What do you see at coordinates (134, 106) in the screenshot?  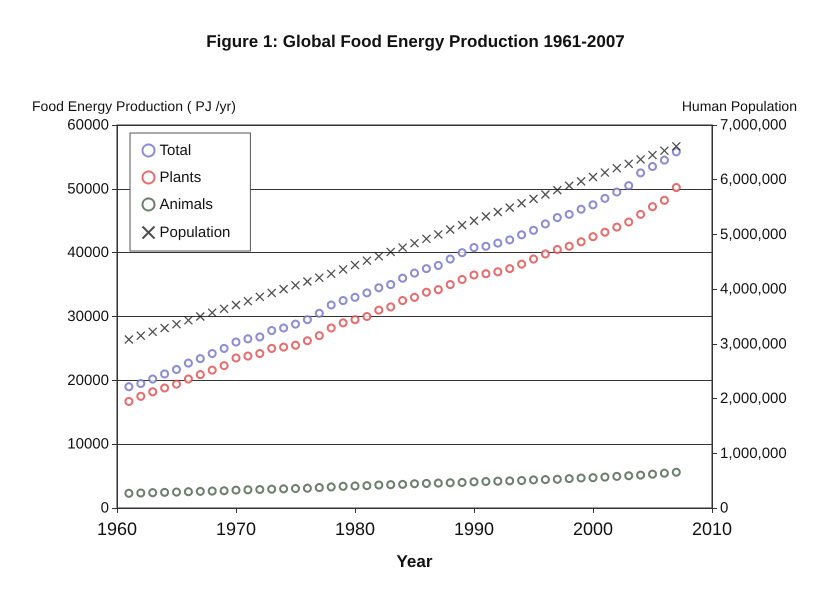 I see `y-axis-title: Food Energy Production ( PJ /yr)` at bounding box center [134, 106].